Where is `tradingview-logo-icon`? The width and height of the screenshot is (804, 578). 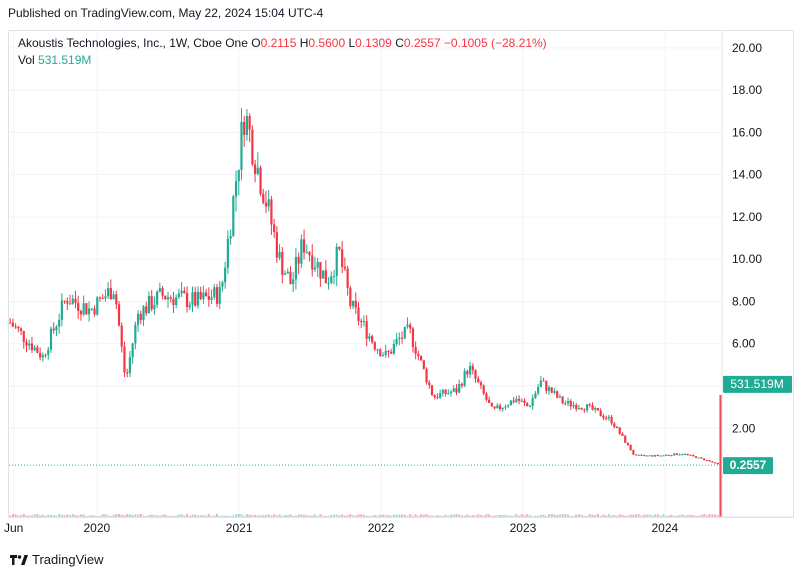
tradingview-logo-icon is located at coordinates (19, 560).